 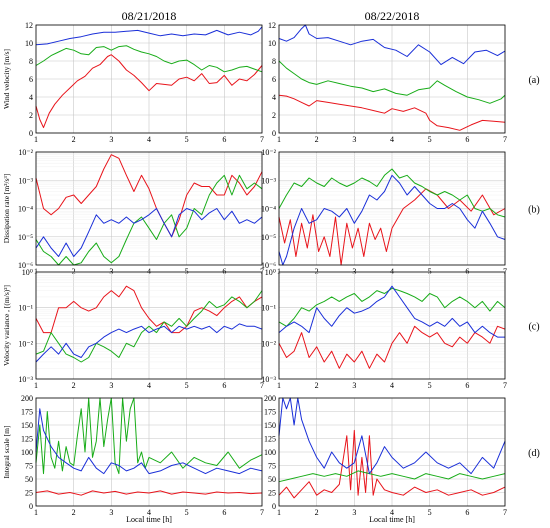 What do you see at coordinates (533, 327) in the screenshot?
I see `panel-label: (c)` at bounding box center [533, 327].